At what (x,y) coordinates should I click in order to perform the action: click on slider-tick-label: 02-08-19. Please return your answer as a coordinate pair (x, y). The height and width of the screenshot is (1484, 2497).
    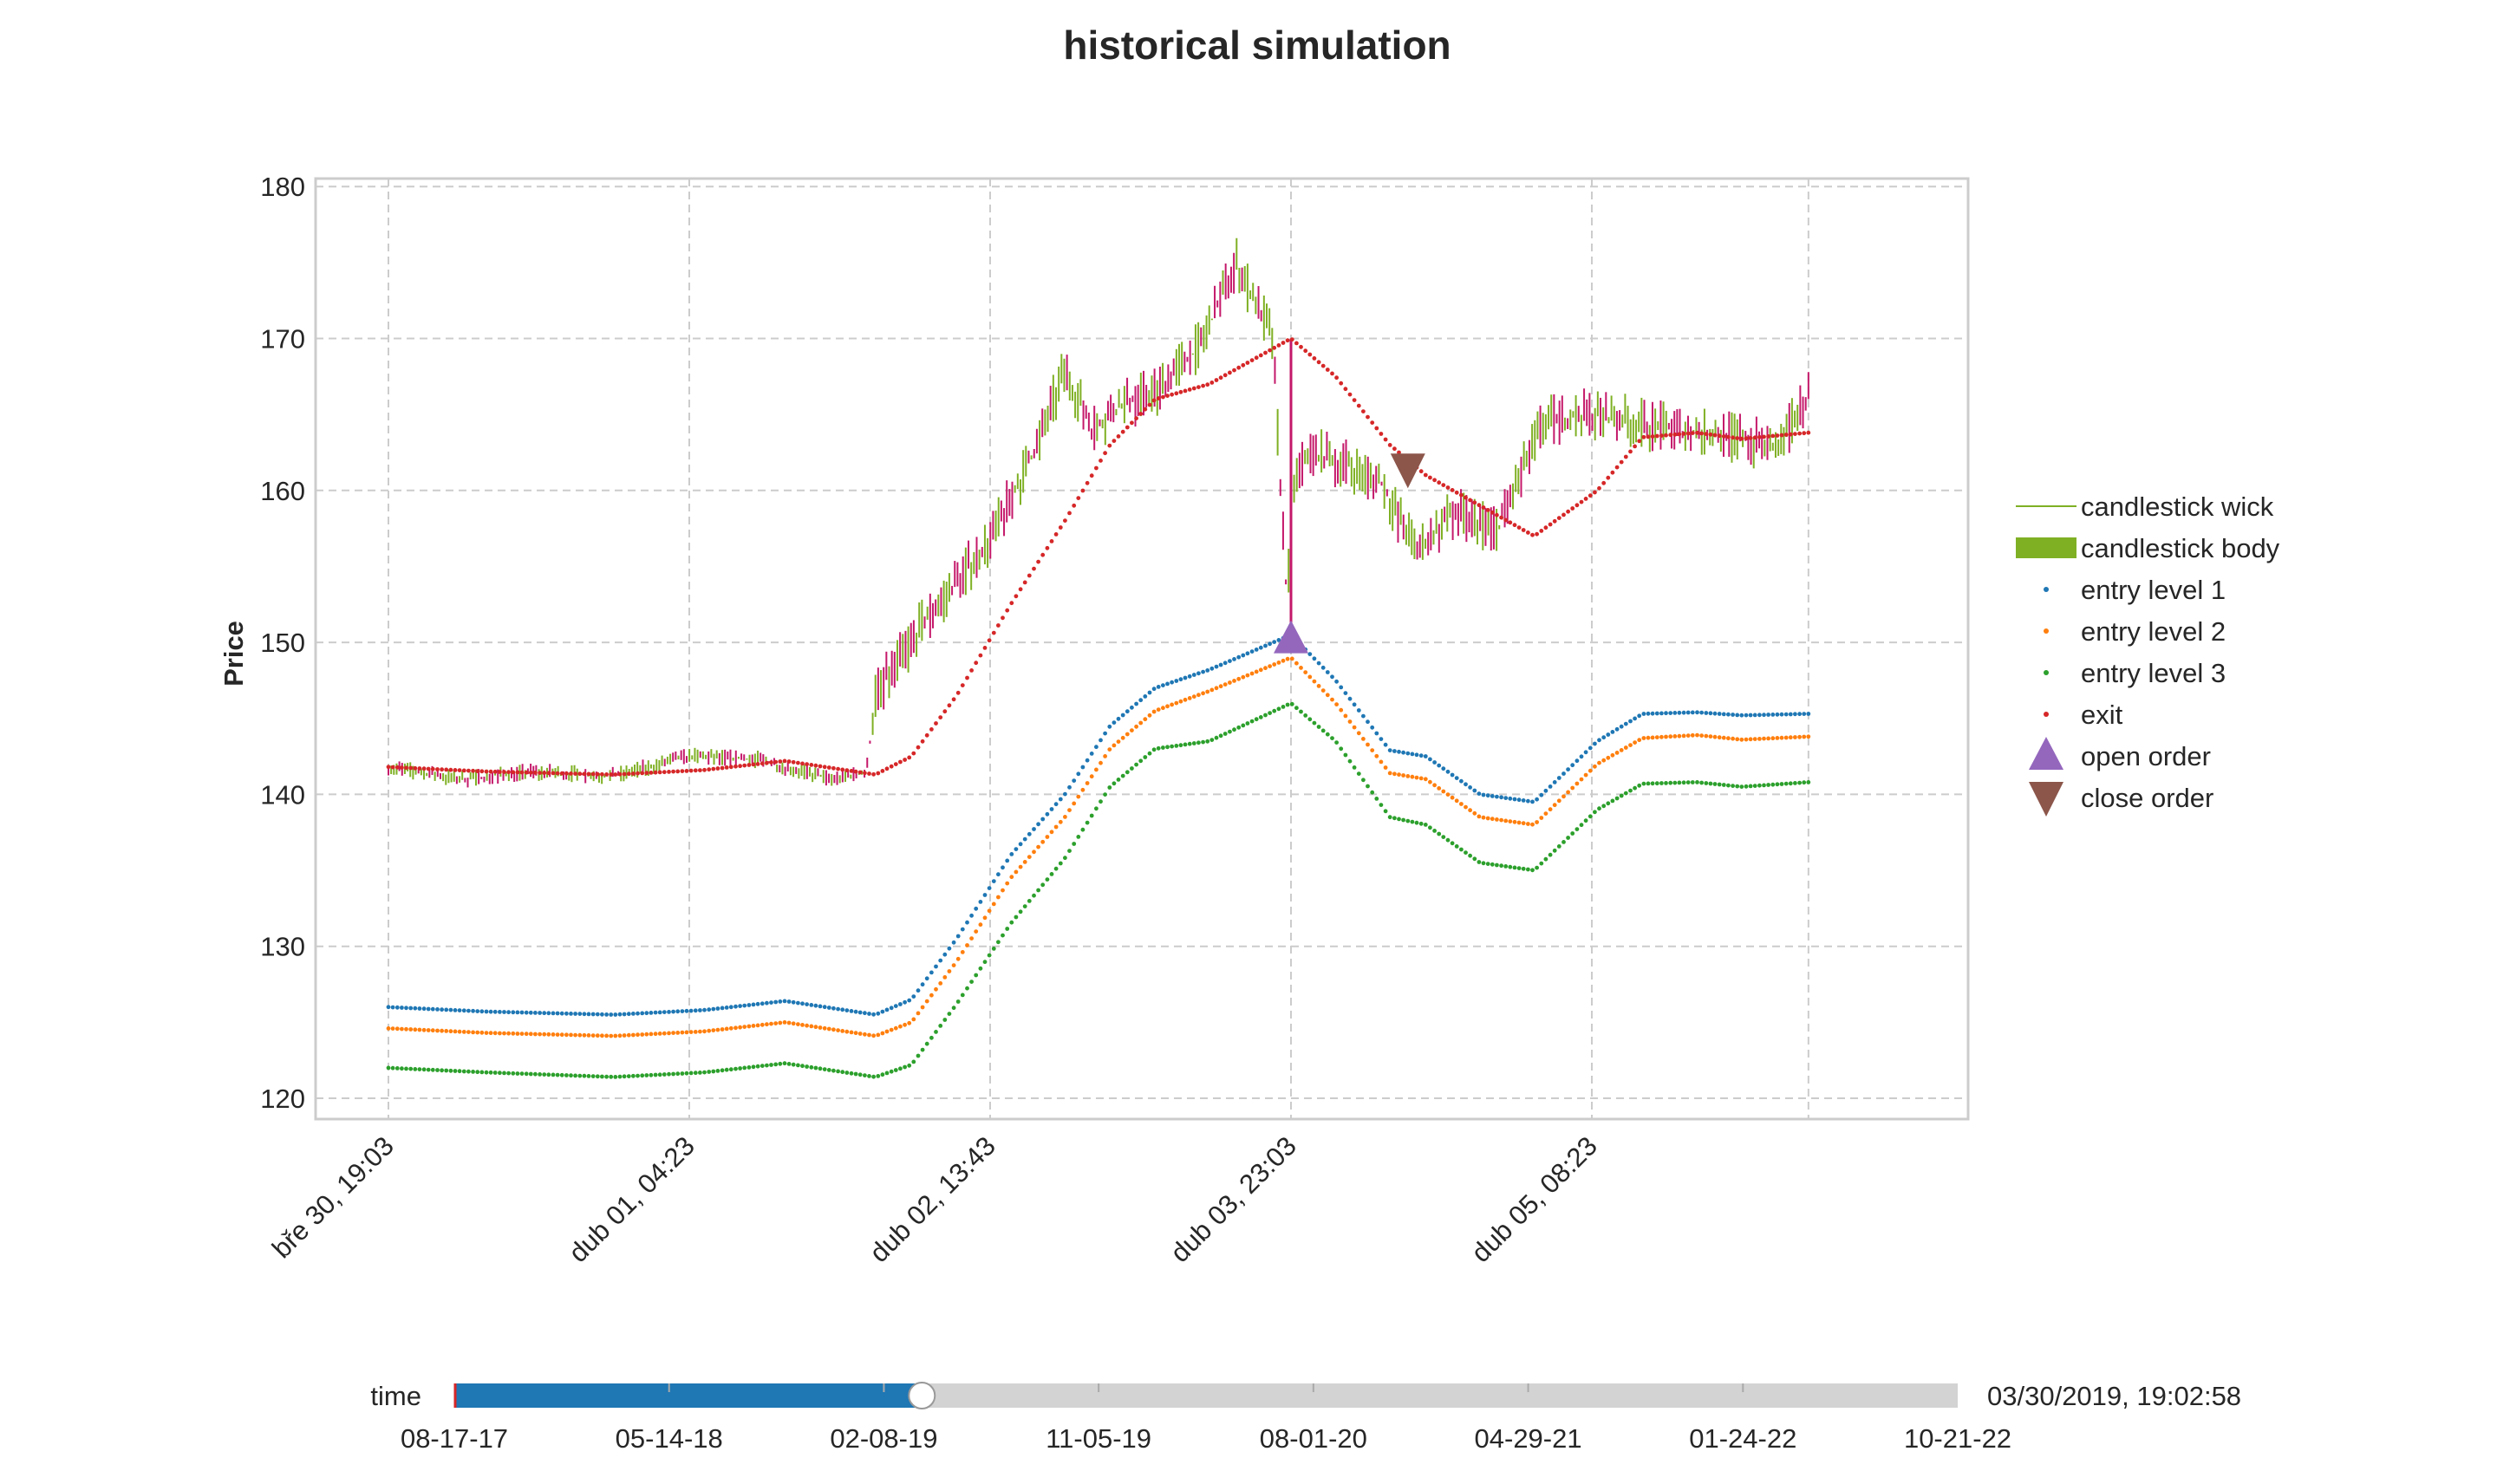
    Looking at the image, I should click on (883, 1438).